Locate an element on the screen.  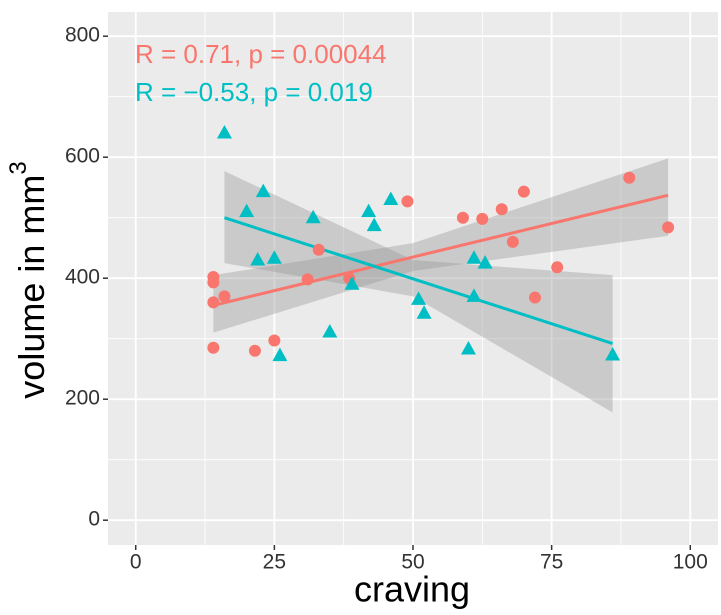
y-tick-label: 800 is located at coordinates (82, 35).